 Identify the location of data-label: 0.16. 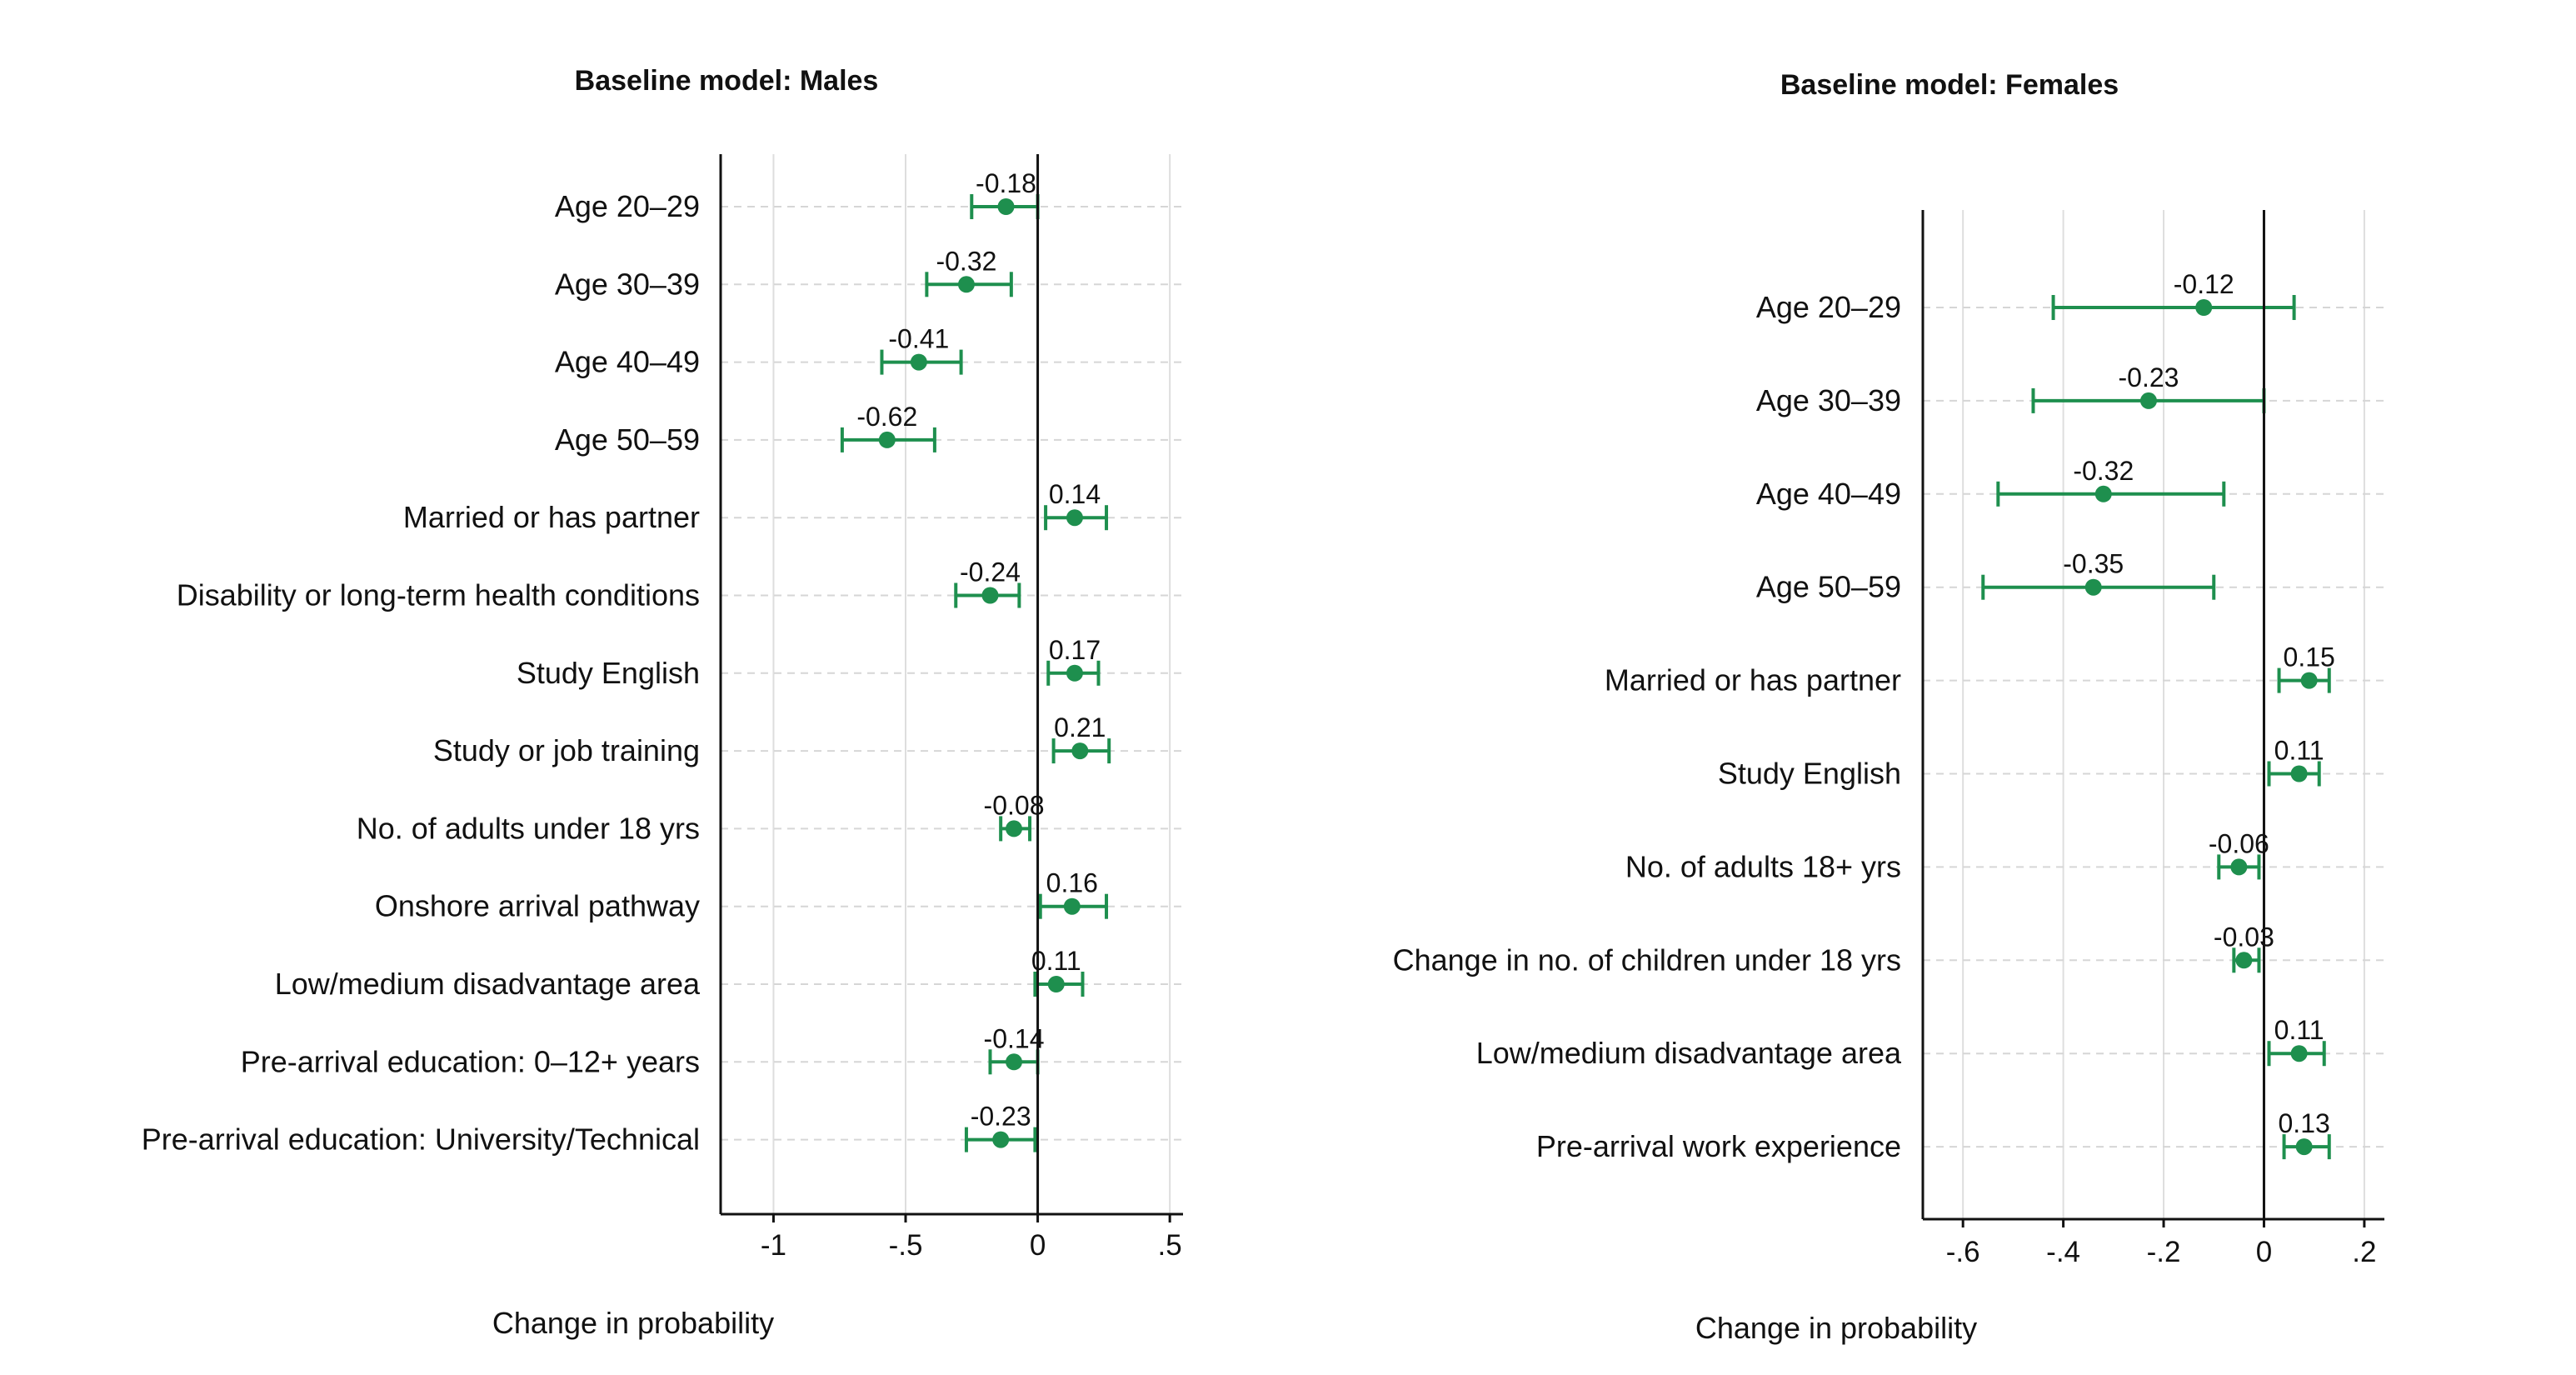
(1072, 883).